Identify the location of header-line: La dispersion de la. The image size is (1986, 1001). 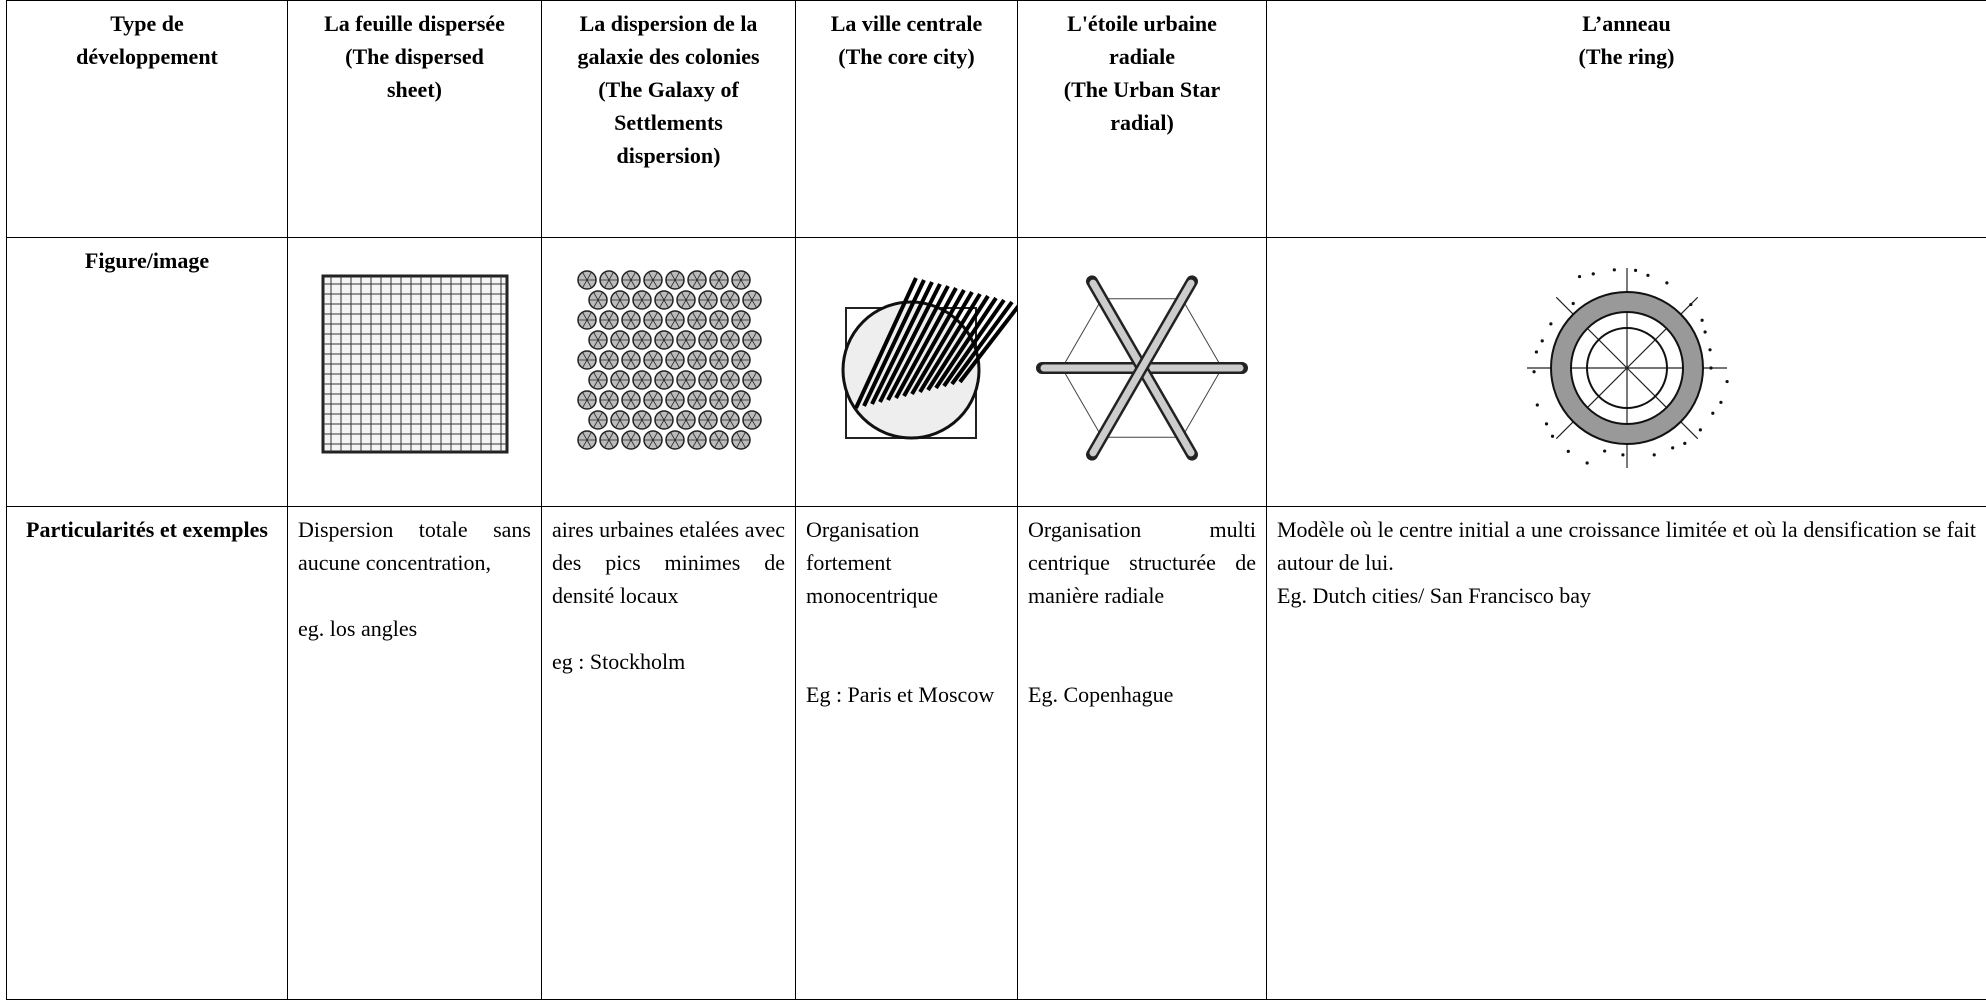
(668, 23).